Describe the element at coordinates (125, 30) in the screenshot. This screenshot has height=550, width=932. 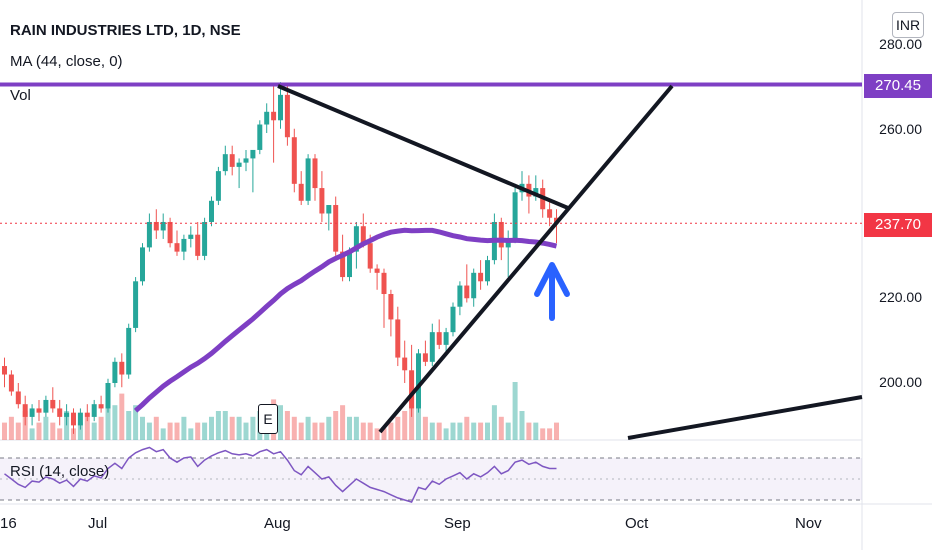
I see `chart-title: RAIN INDUSTRIES LTD, 1D, NSE` at that location.